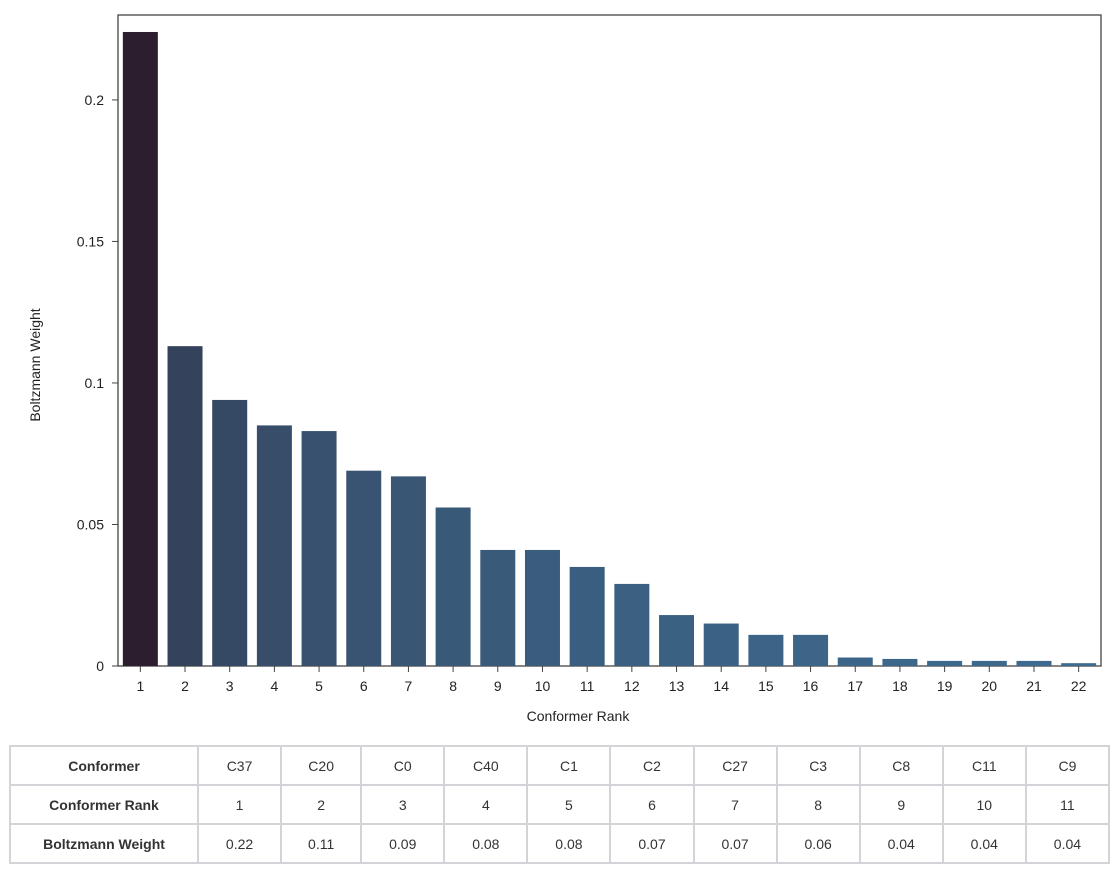 The height and width of the screenshot is (879, 1119). Describe the element at coordinates (140, 686) in the screenshot. I see `x-tick-label: 1` at that location.